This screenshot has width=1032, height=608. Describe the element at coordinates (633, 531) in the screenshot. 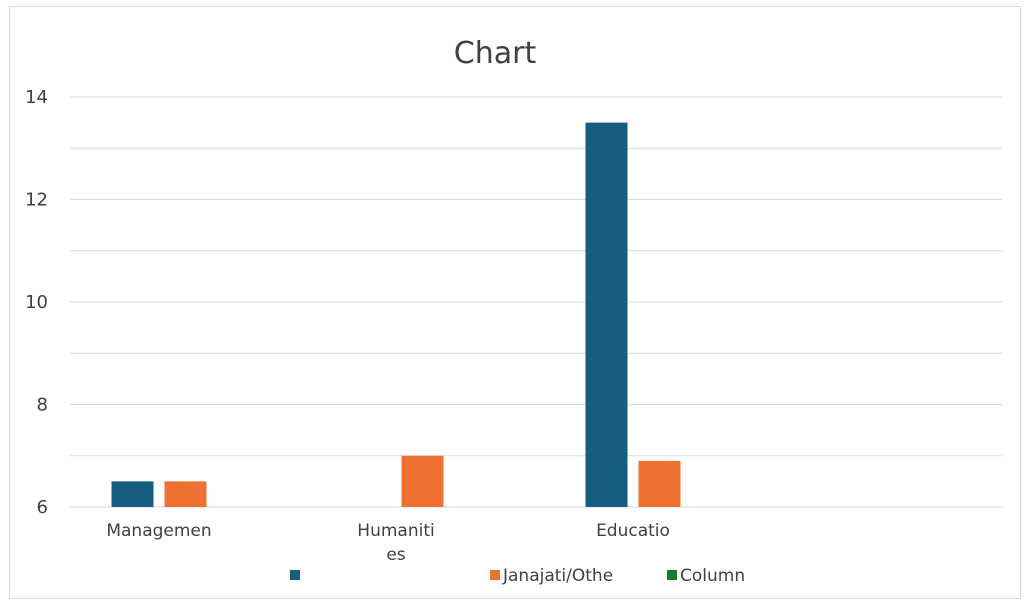

I see `x-tick-label: Educatio` at that location.